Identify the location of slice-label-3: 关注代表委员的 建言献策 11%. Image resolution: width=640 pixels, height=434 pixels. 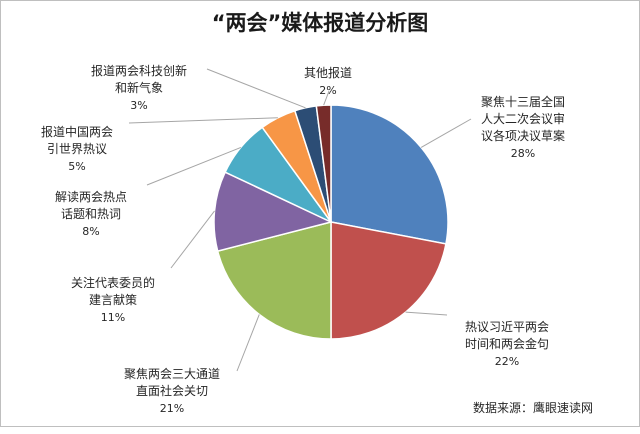
(112, 300).